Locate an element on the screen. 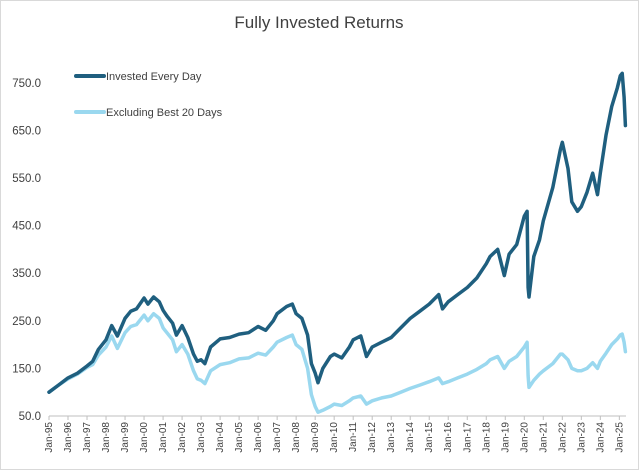 The width and height of the screenshot is (639, 474). x-tick-label: Jan-25 is located at coordinates (619, 437).